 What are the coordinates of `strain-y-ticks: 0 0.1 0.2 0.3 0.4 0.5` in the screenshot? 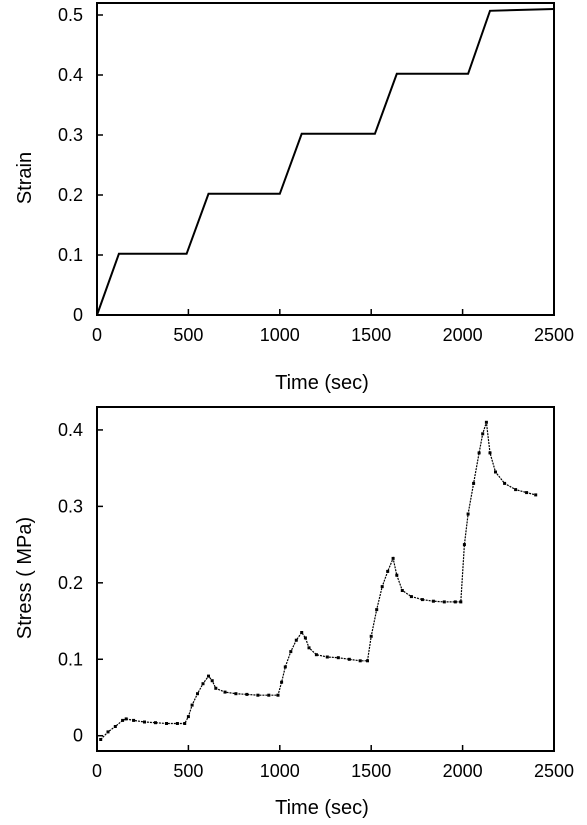 It's located at (80, 165).